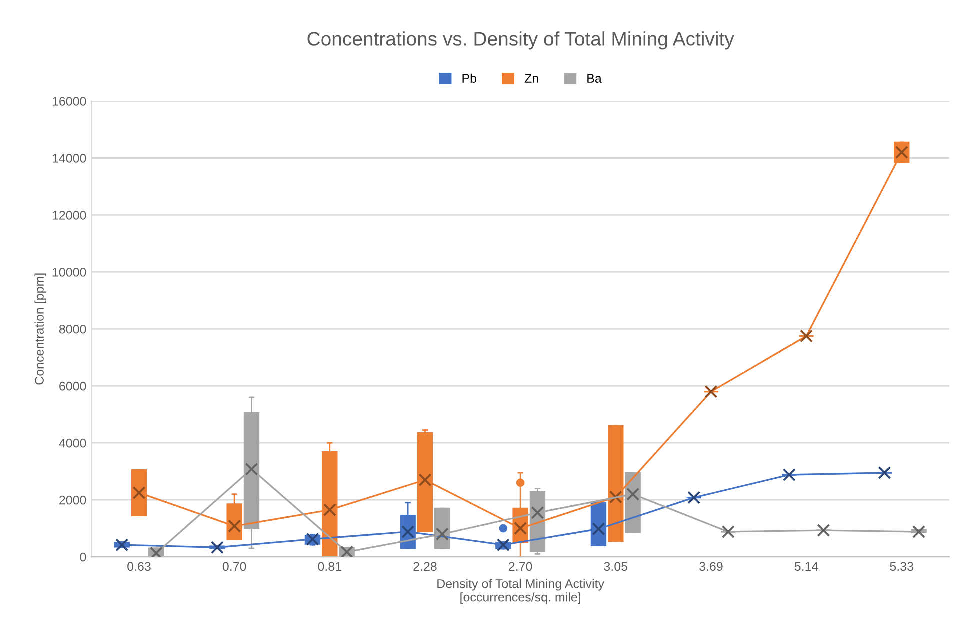  What do you see at coordinates (69, 272) in the screenshot?
I see `y-tick-label: 10000` at bounding box center [69, 272].